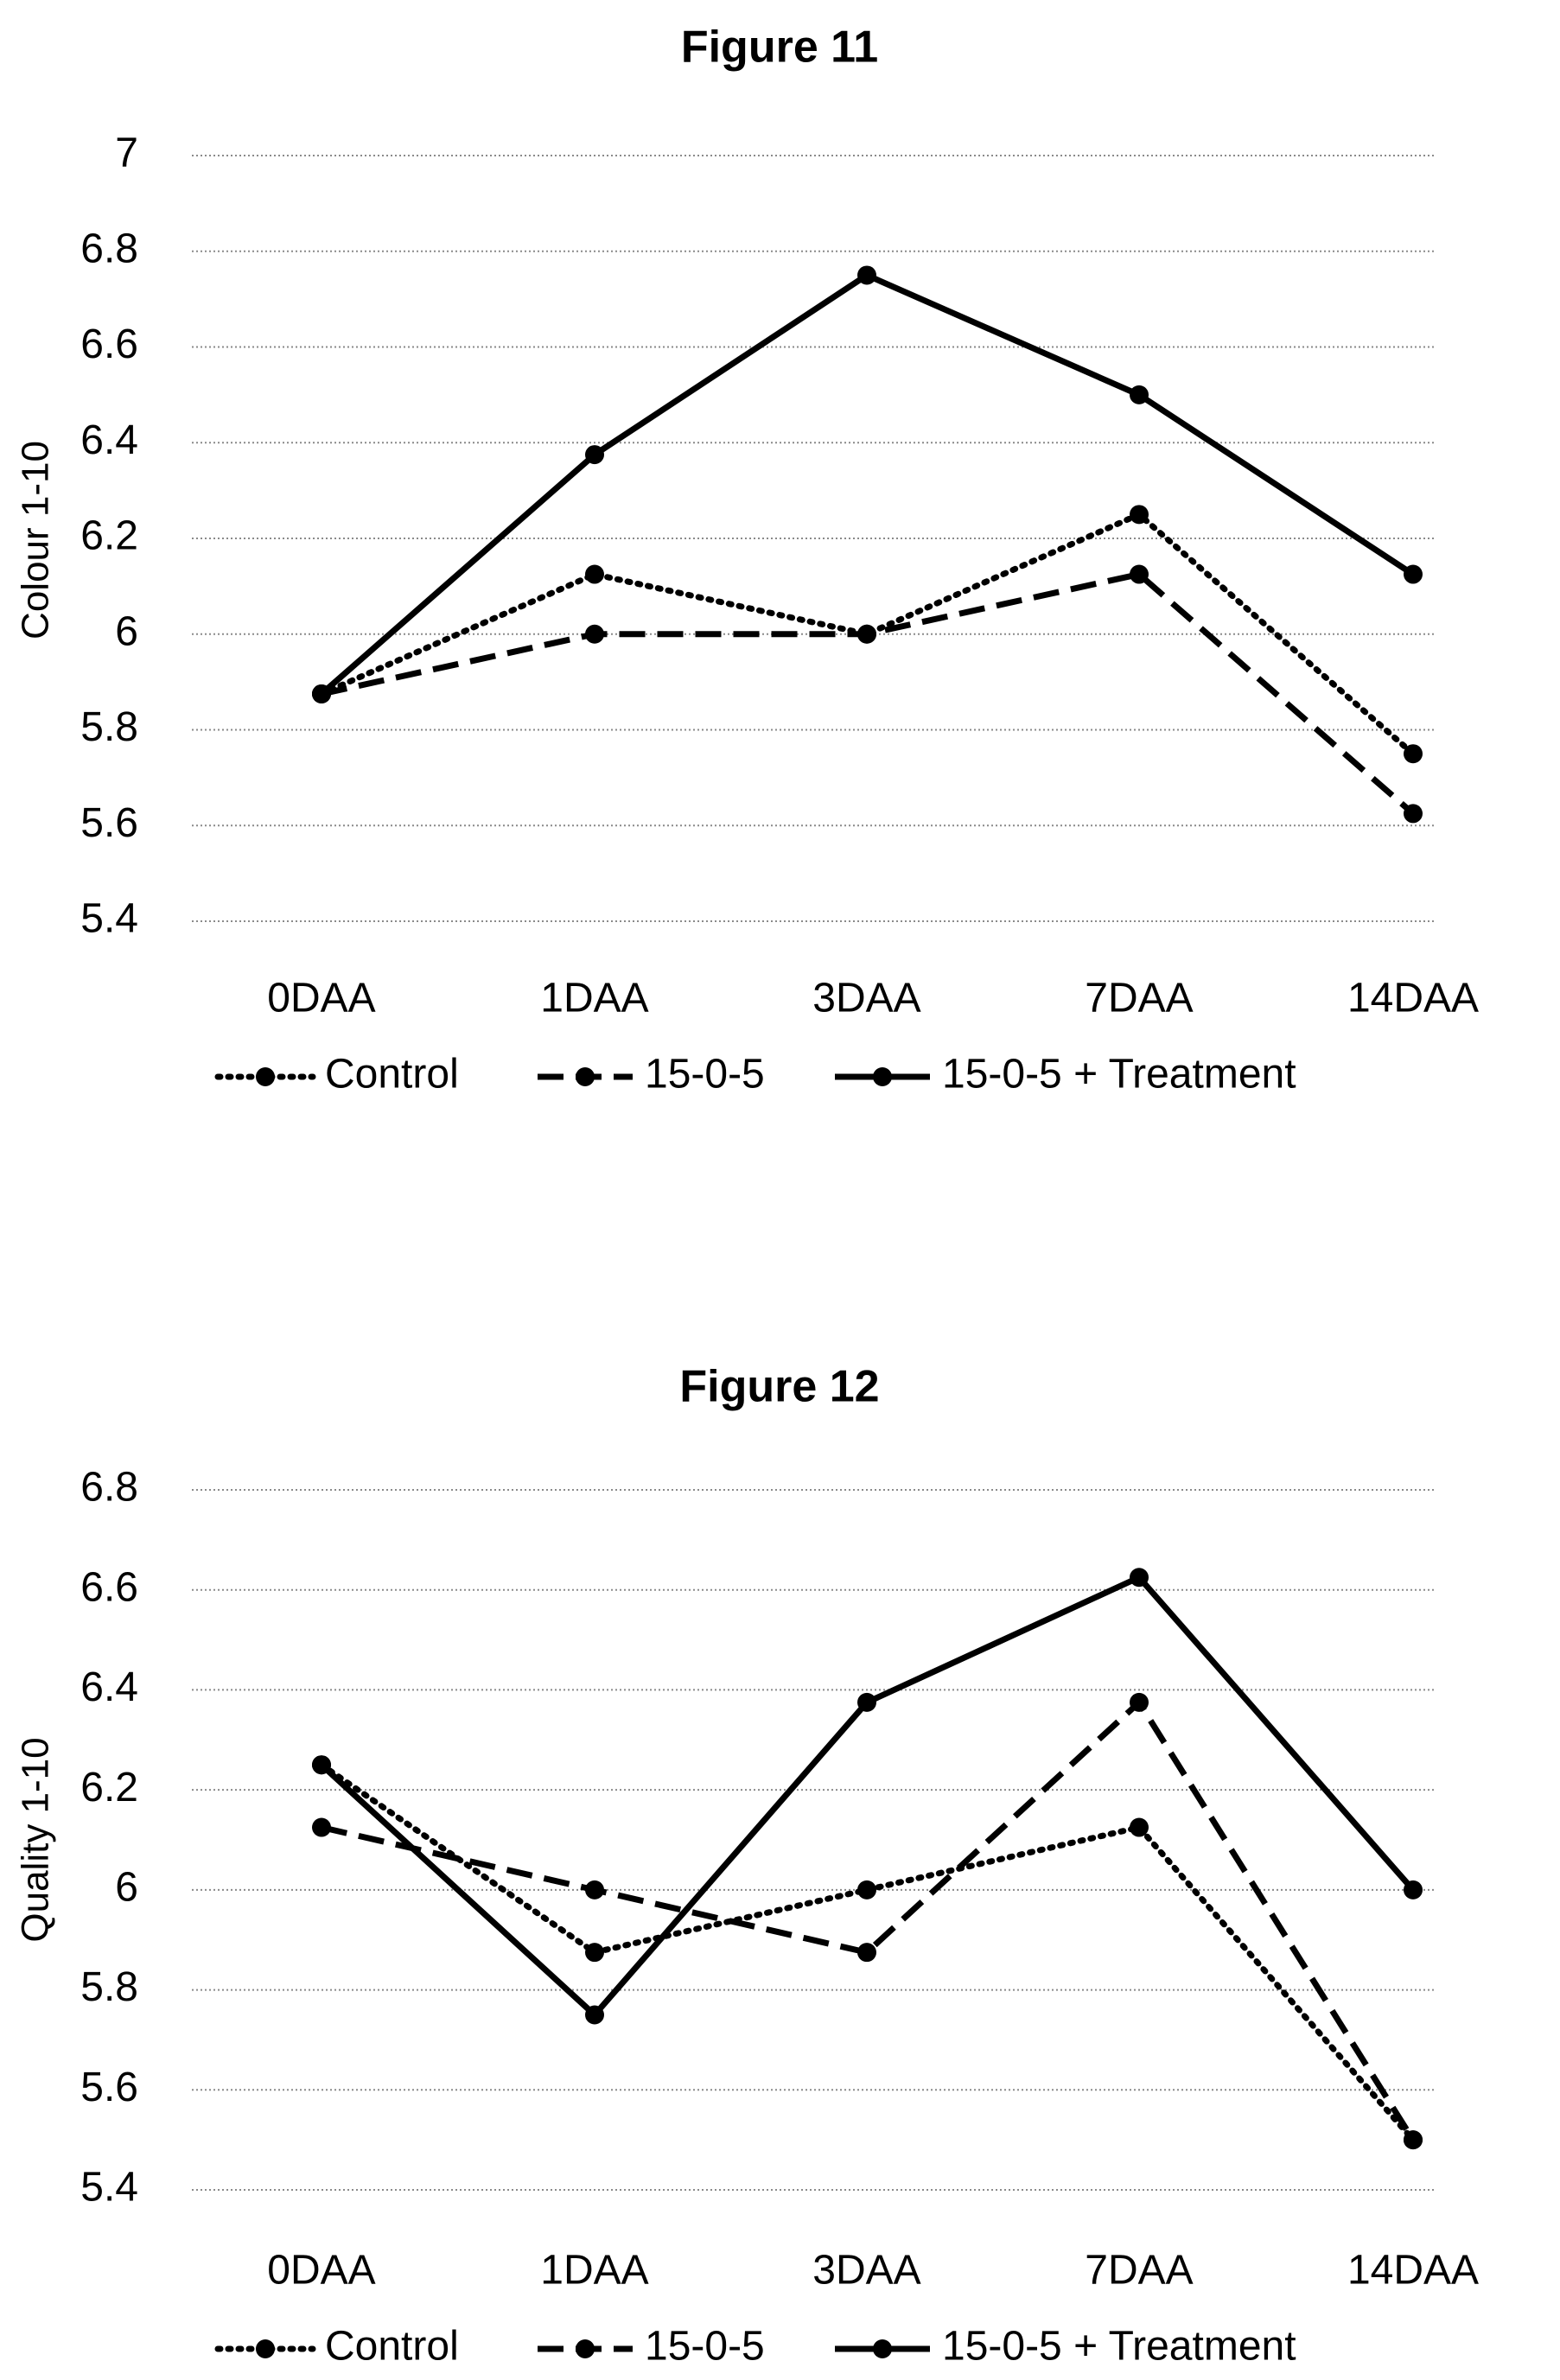  Describe the element at coordinates (36, 540) in the screenshot. I see `y-axis-label: Colour 1-10` at that location.